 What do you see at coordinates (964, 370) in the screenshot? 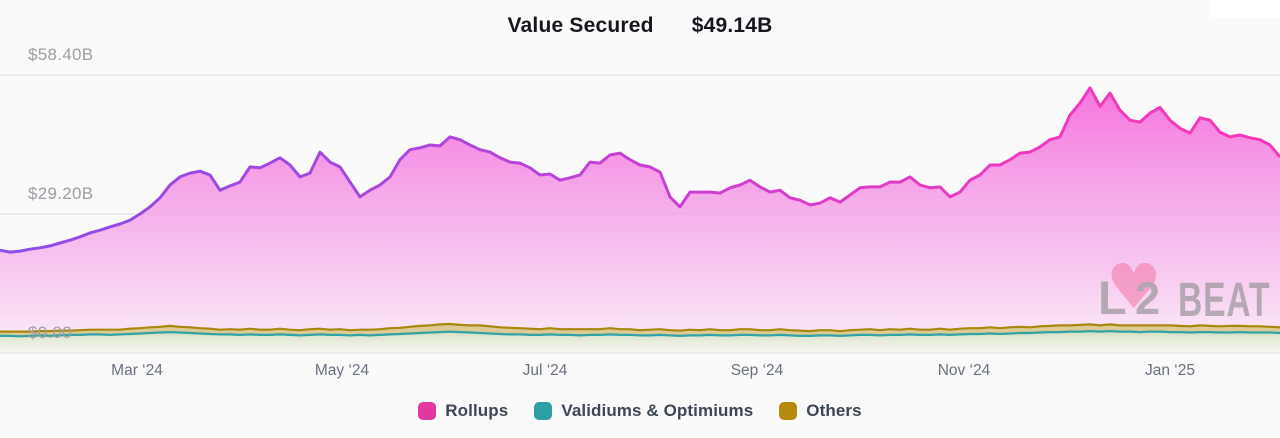
I see `x-tick-nov24: Nov ‘24` at bounding box center [964, 370].